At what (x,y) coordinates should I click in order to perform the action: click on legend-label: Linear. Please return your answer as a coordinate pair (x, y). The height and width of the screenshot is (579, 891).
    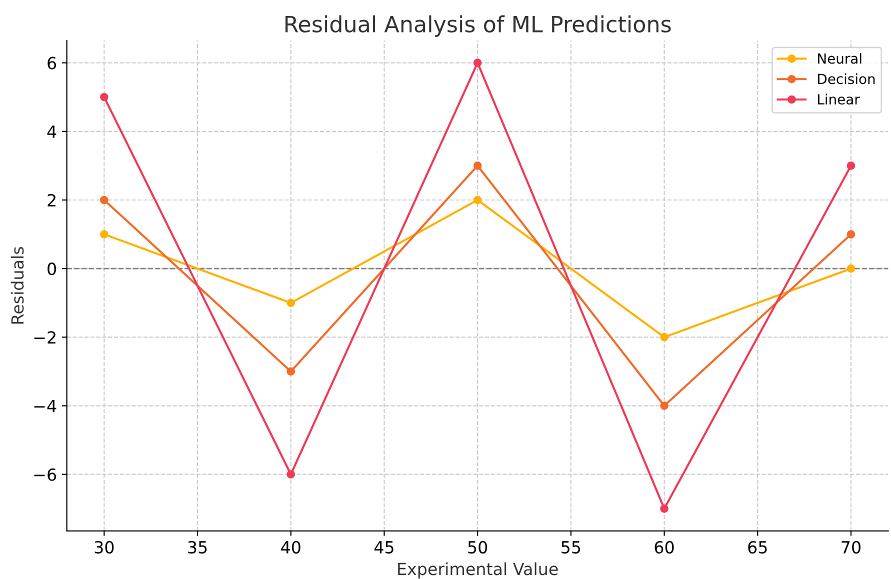
    Looking at the image, I should click on (839, 99).